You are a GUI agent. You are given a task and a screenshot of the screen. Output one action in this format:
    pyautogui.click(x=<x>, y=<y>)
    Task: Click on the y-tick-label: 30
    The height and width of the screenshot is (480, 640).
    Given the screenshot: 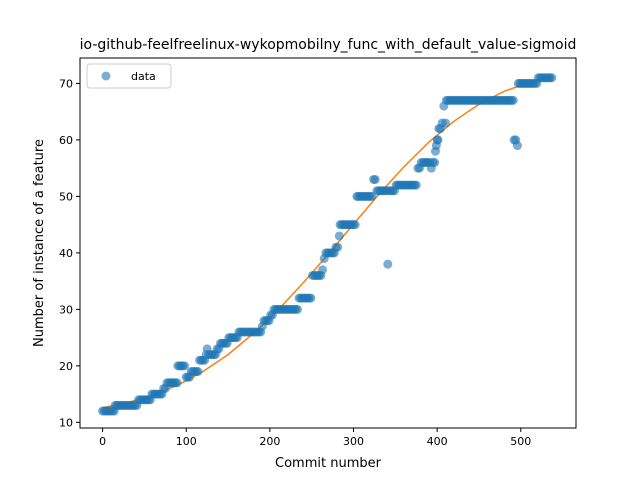 What is the action you would take?
    pyautogui.click(x=66, y=309)
    